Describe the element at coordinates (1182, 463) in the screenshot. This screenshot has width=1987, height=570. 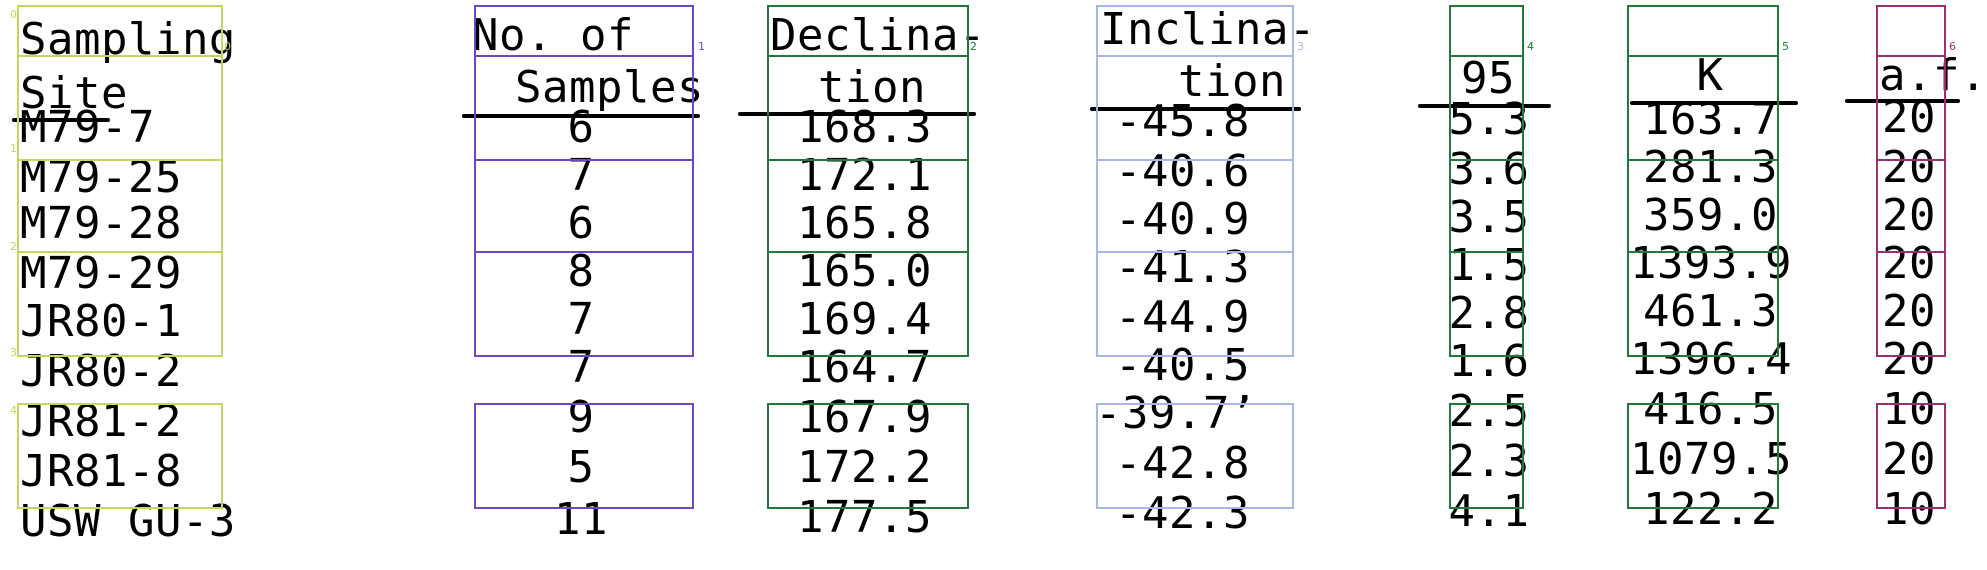
I see `row-8-inclination: -42.8` at that location.